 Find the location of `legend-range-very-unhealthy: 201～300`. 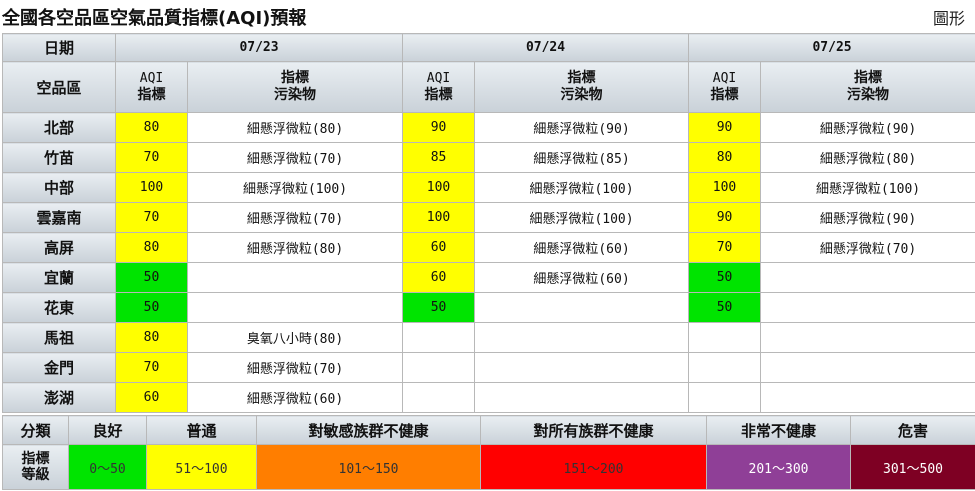

legend-range-very-unhealthy: 201～300 is located at coordinates (778, 467).